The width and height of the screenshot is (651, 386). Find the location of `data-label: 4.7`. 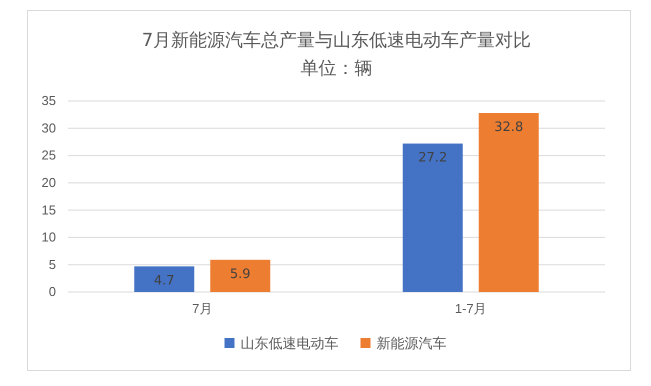

data-label: 4.7 is located at coordinates (164, 280).